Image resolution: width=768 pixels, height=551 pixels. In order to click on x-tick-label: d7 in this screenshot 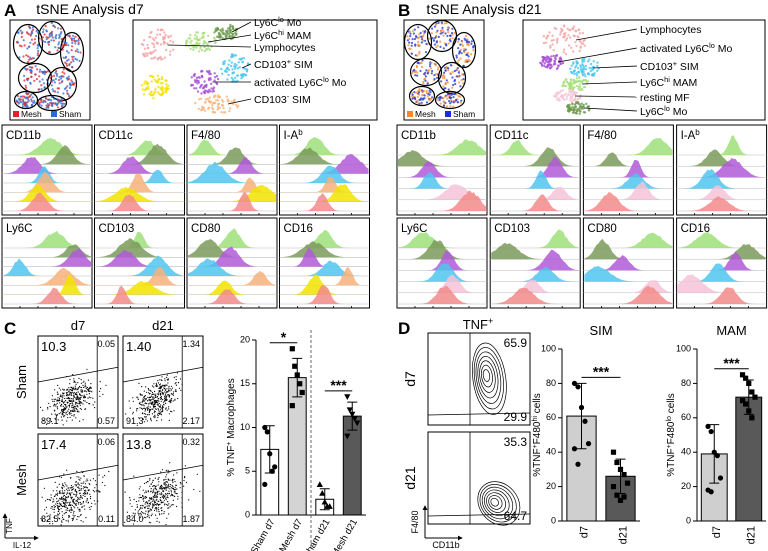, I will do `click(717, 532)`.